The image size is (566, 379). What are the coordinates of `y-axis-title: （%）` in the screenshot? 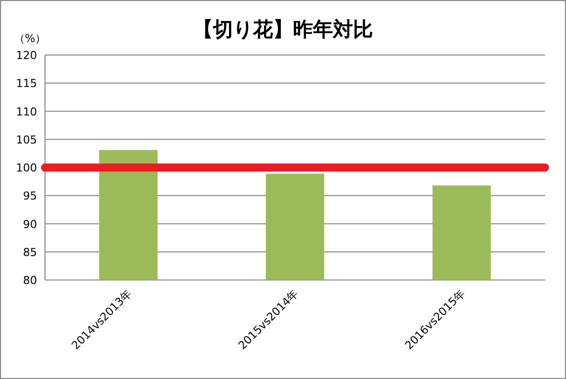 It's located at (30, 38).